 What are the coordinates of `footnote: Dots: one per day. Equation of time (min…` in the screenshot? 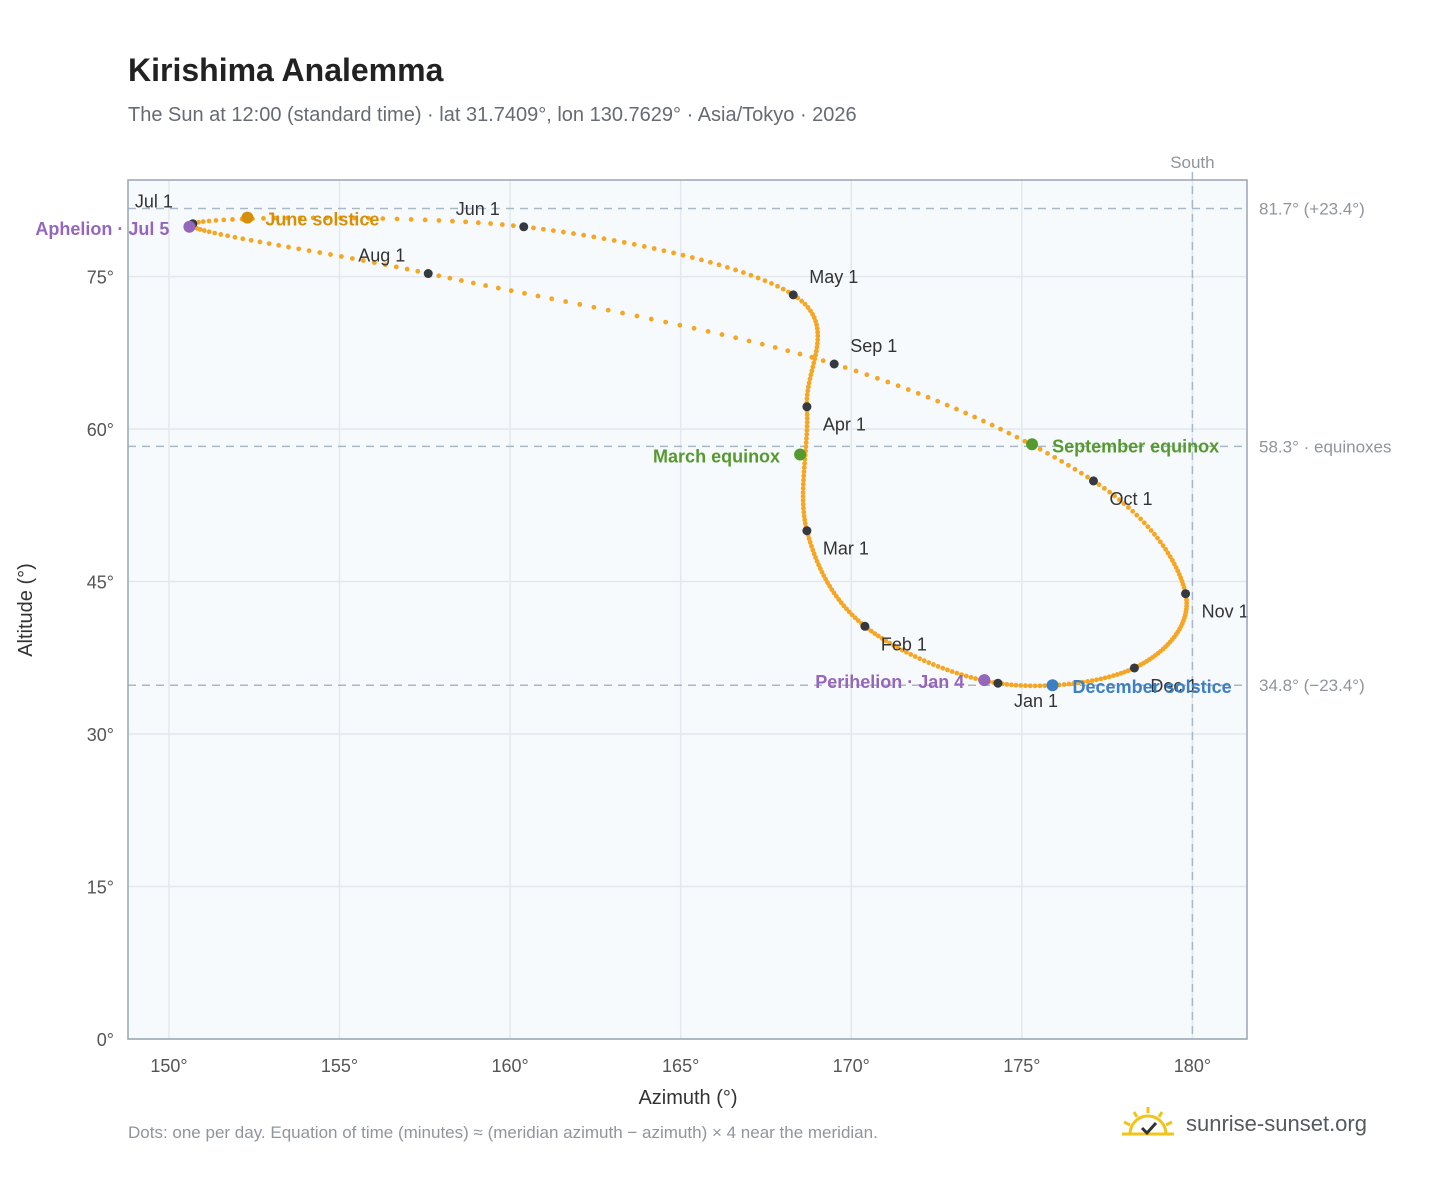 It's located at (503, 1132).